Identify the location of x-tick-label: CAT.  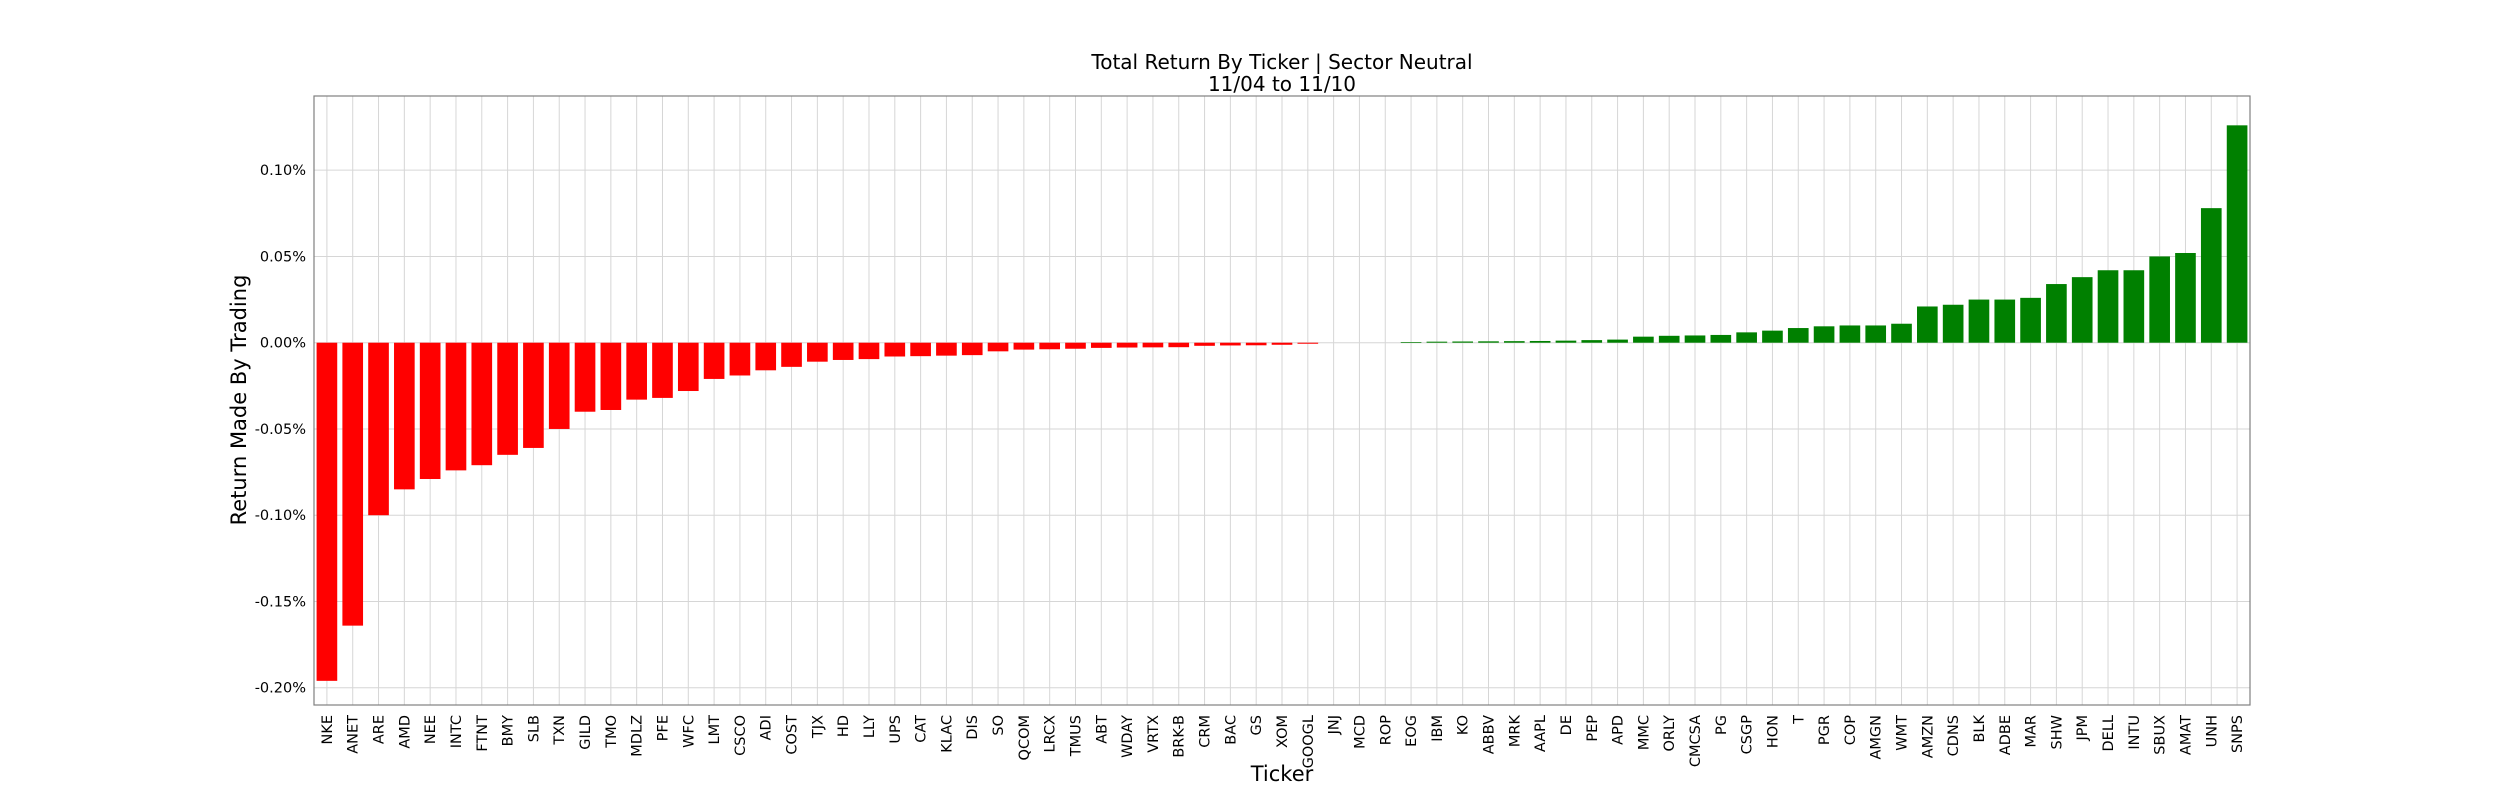
(922, 729).